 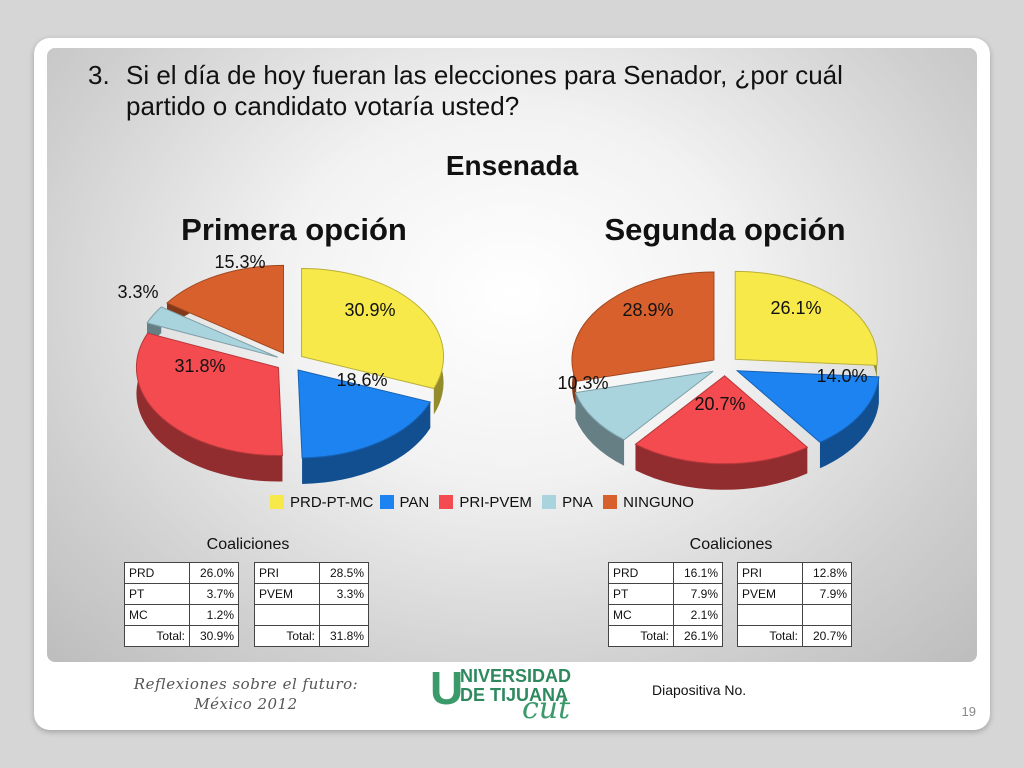 What do you see at coordinates (698, 573) in the screenshot?
I see `table-cell: 16.1%` at bounding box center [698, 573].